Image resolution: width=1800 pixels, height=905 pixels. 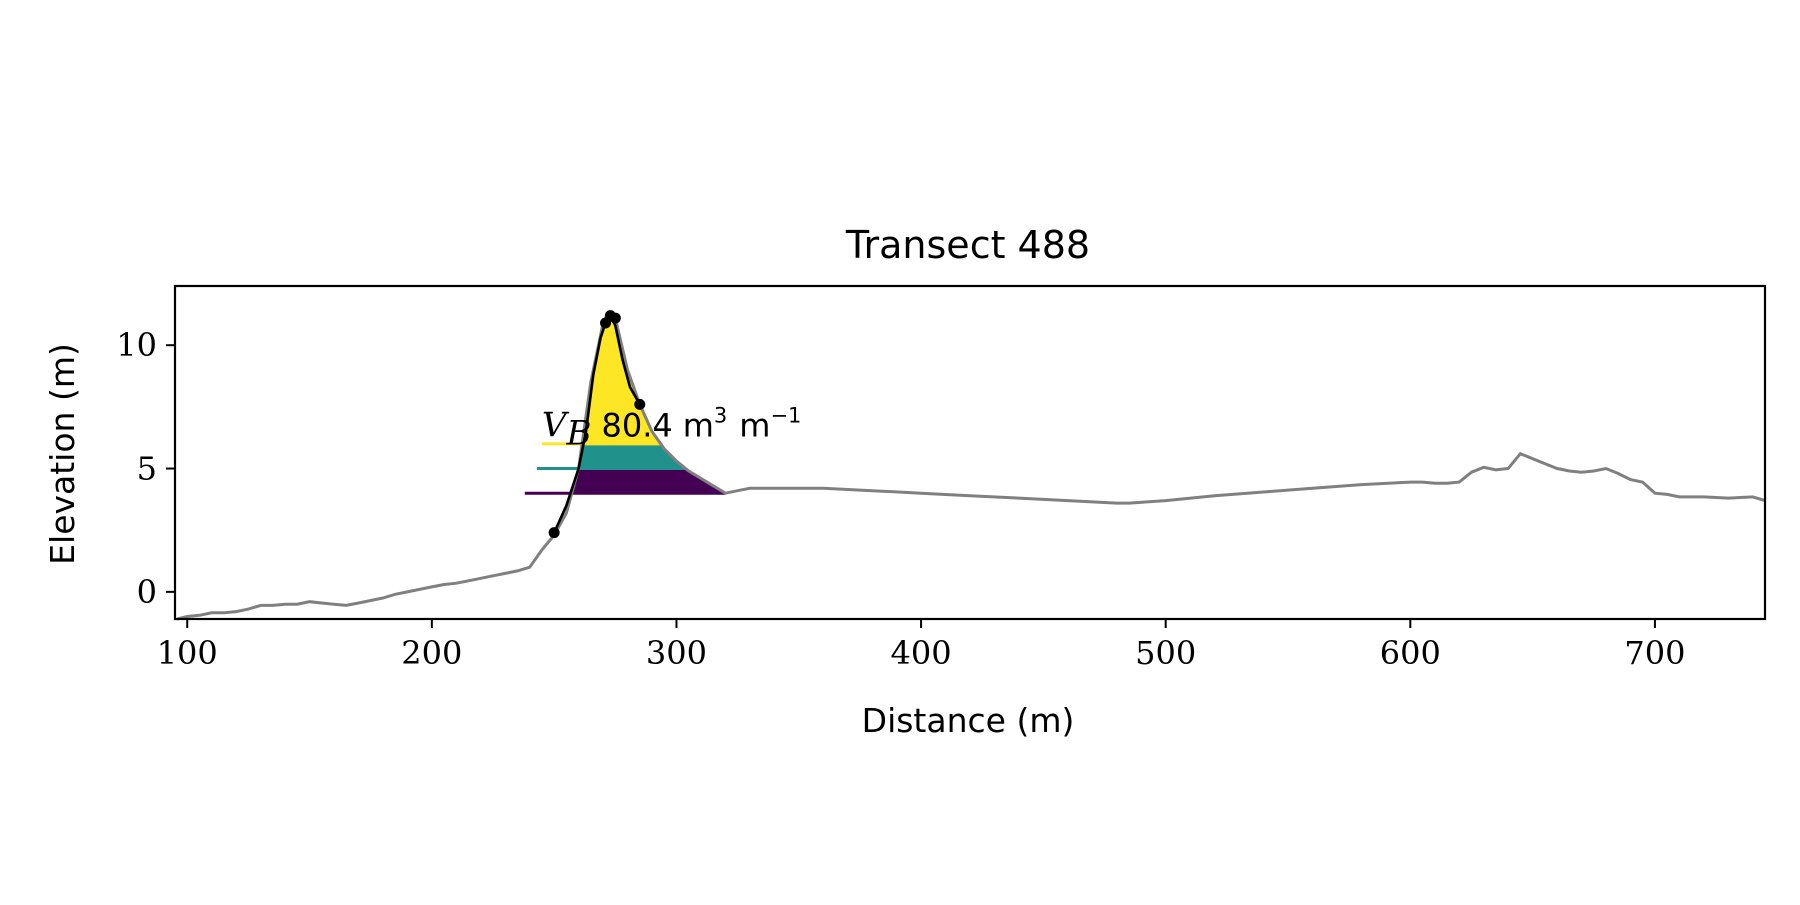 What do you see at coordinates (785, 415) in the screenshot?
I see `volume-unit-exp2: −1` at bounding box center [785, 415].